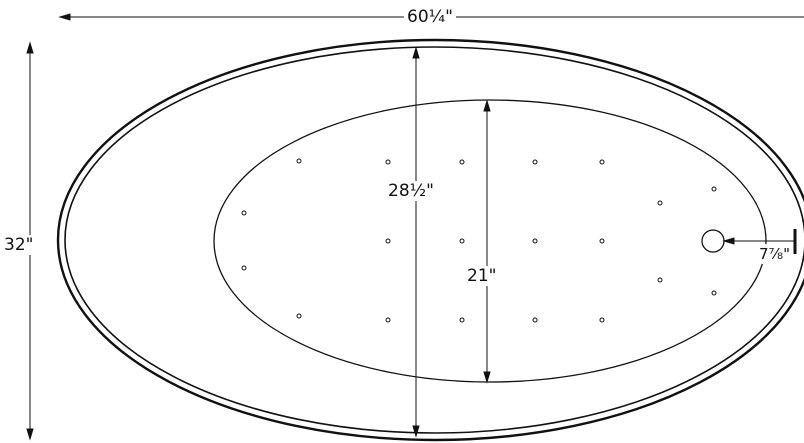  Describe the element at coordinates (430, 17) in the screenshot. I see `overall-length-label: 60¼"` at that location.